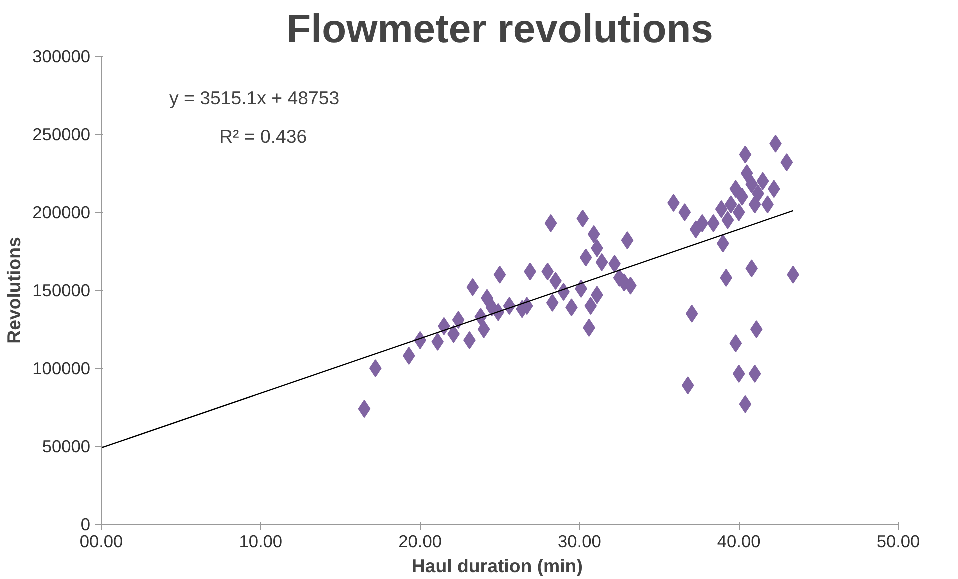 Image resolution: width=958 pixels, height=579 pixels. I want to click on y-tick-label: 50000, so click(66, 446).